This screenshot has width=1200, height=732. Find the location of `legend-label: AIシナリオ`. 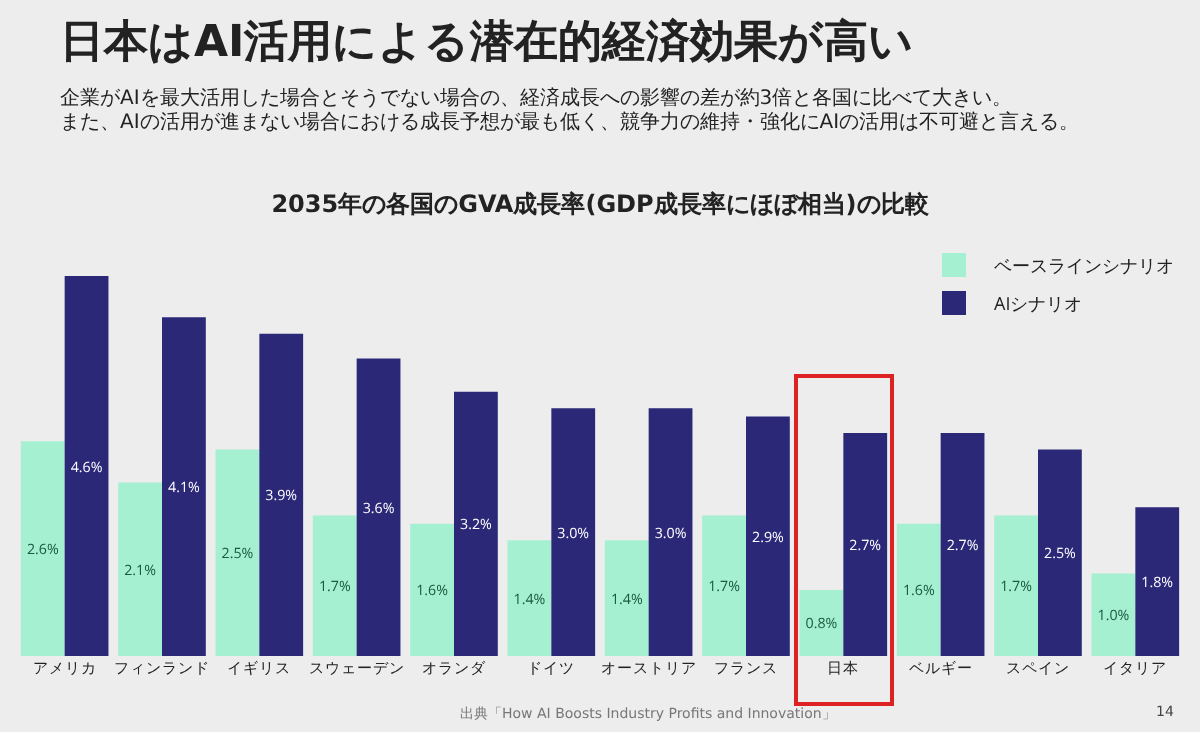

legend-label: AIシナリオ is located at coordinates (1038, 303).